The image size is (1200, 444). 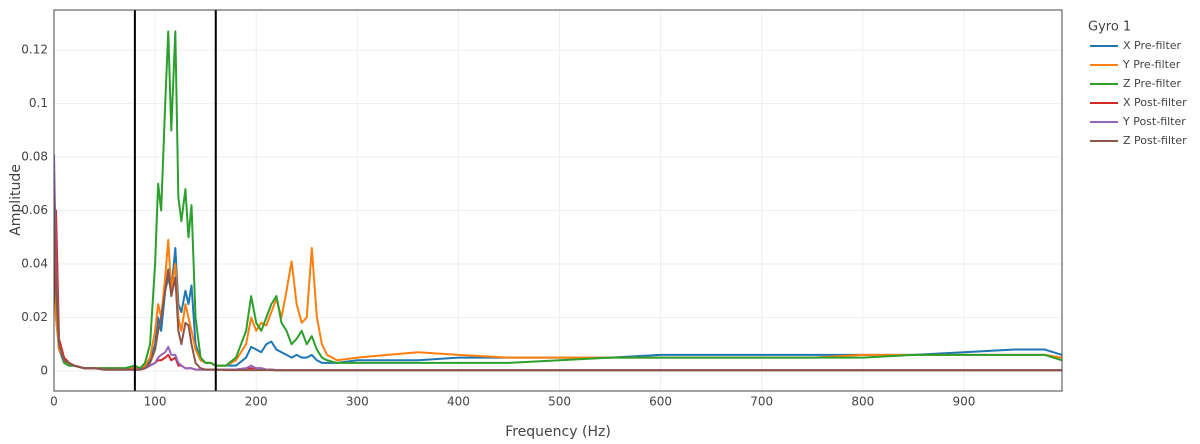 I want to click on legend-label: Z Pre-filter, so click(x=1152, y=83).